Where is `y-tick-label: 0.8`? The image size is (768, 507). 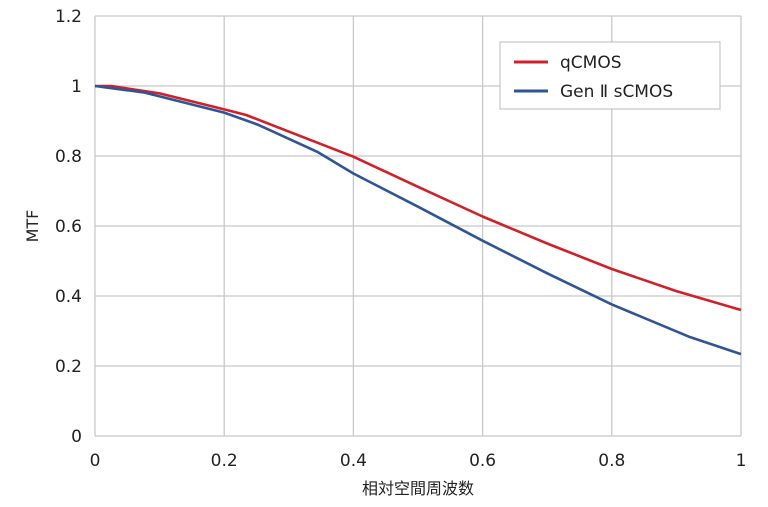
y-tick-label: 0.8 is located at coordinates (68, 157).